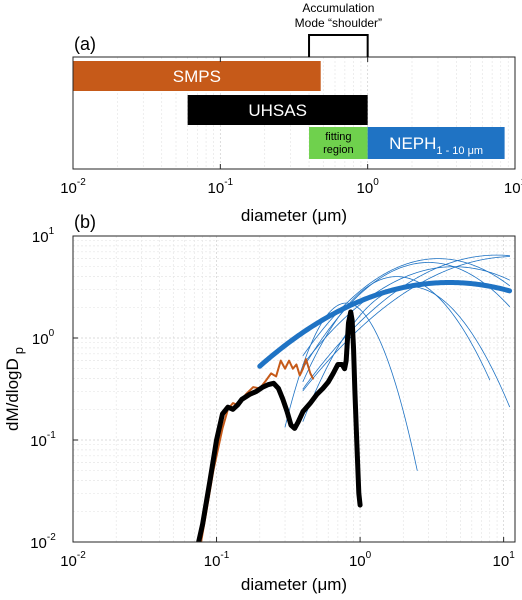 The height and width of the screenshot is (600, 522). Describe the element at coordinates (338, 150) in the screenshot. I see `bar-fitting-region-label: region` at that location.